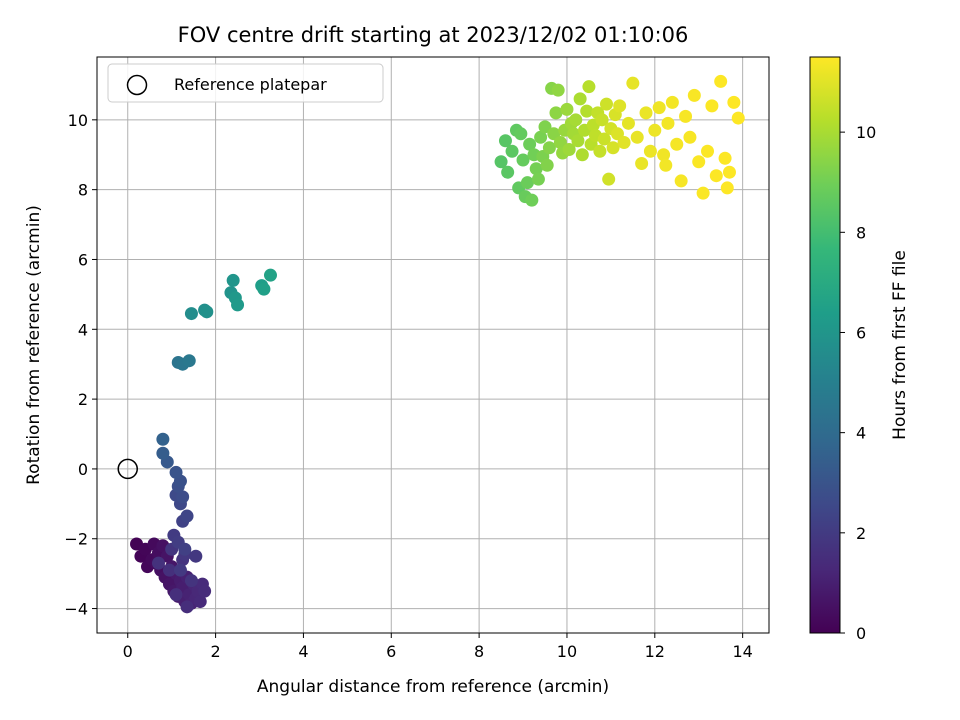 The image size is (960, 720). What do you see at coordinates (128, 651) in the screenshot?
I see `x-tick-label: 0` at bounding box center [128, 651].